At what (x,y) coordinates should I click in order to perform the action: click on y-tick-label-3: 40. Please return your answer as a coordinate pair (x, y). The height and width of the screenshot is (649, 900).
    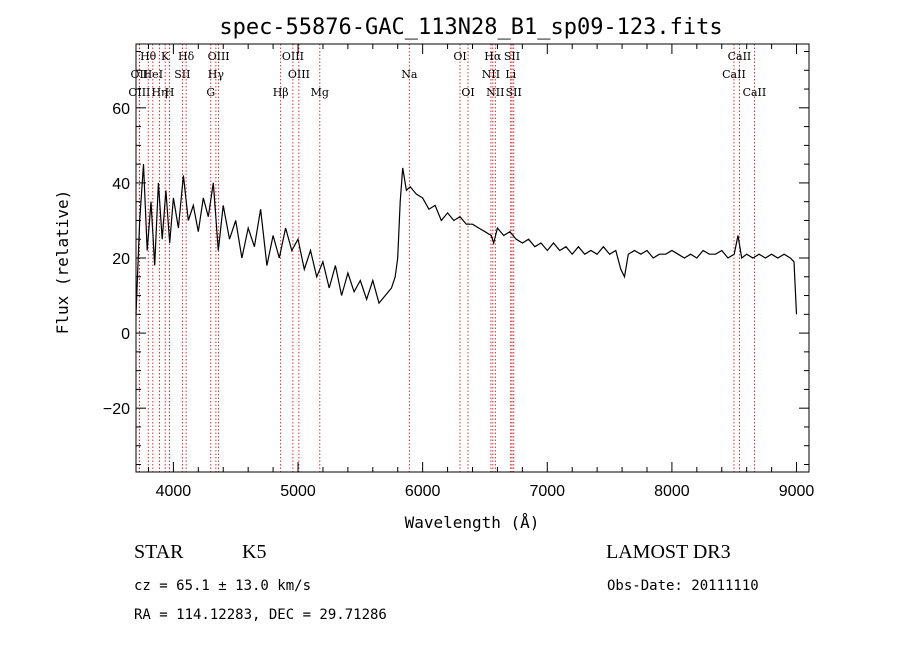
    Looking at the image, I should click on (121, 184).